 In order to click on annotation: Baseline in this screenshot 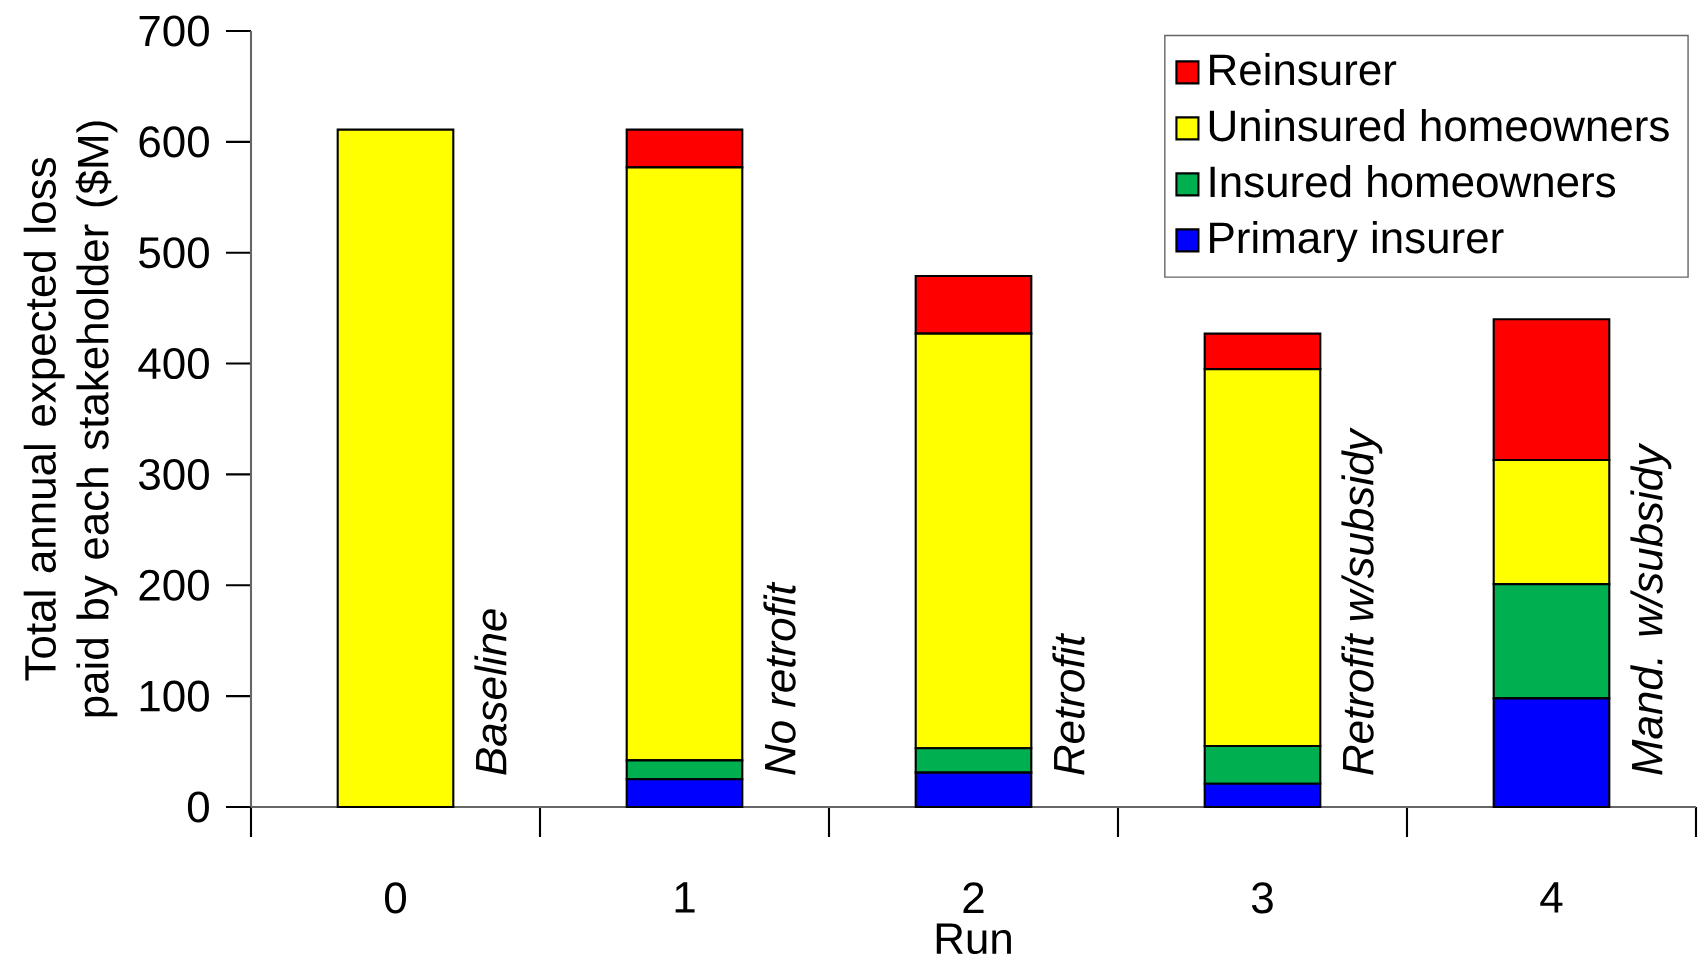, I will do `click(490, 692)`.